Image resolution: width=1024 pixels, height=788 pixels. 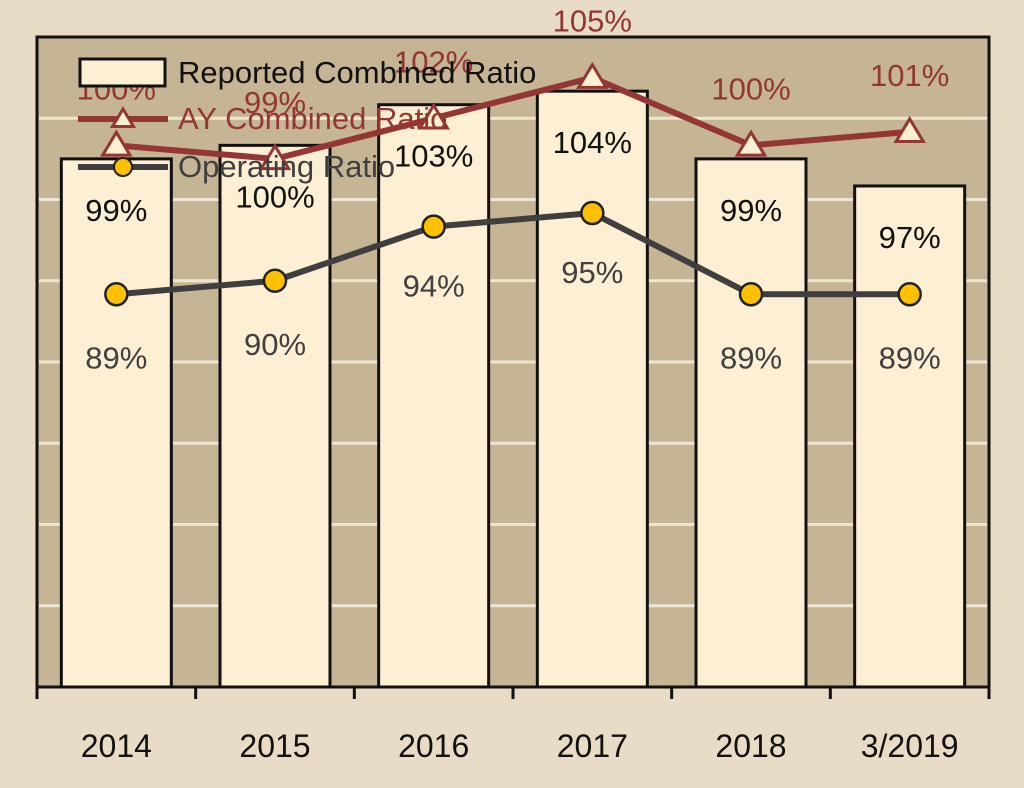 I want to click on operating-value-label: 90%, so click(x=275, y=344).